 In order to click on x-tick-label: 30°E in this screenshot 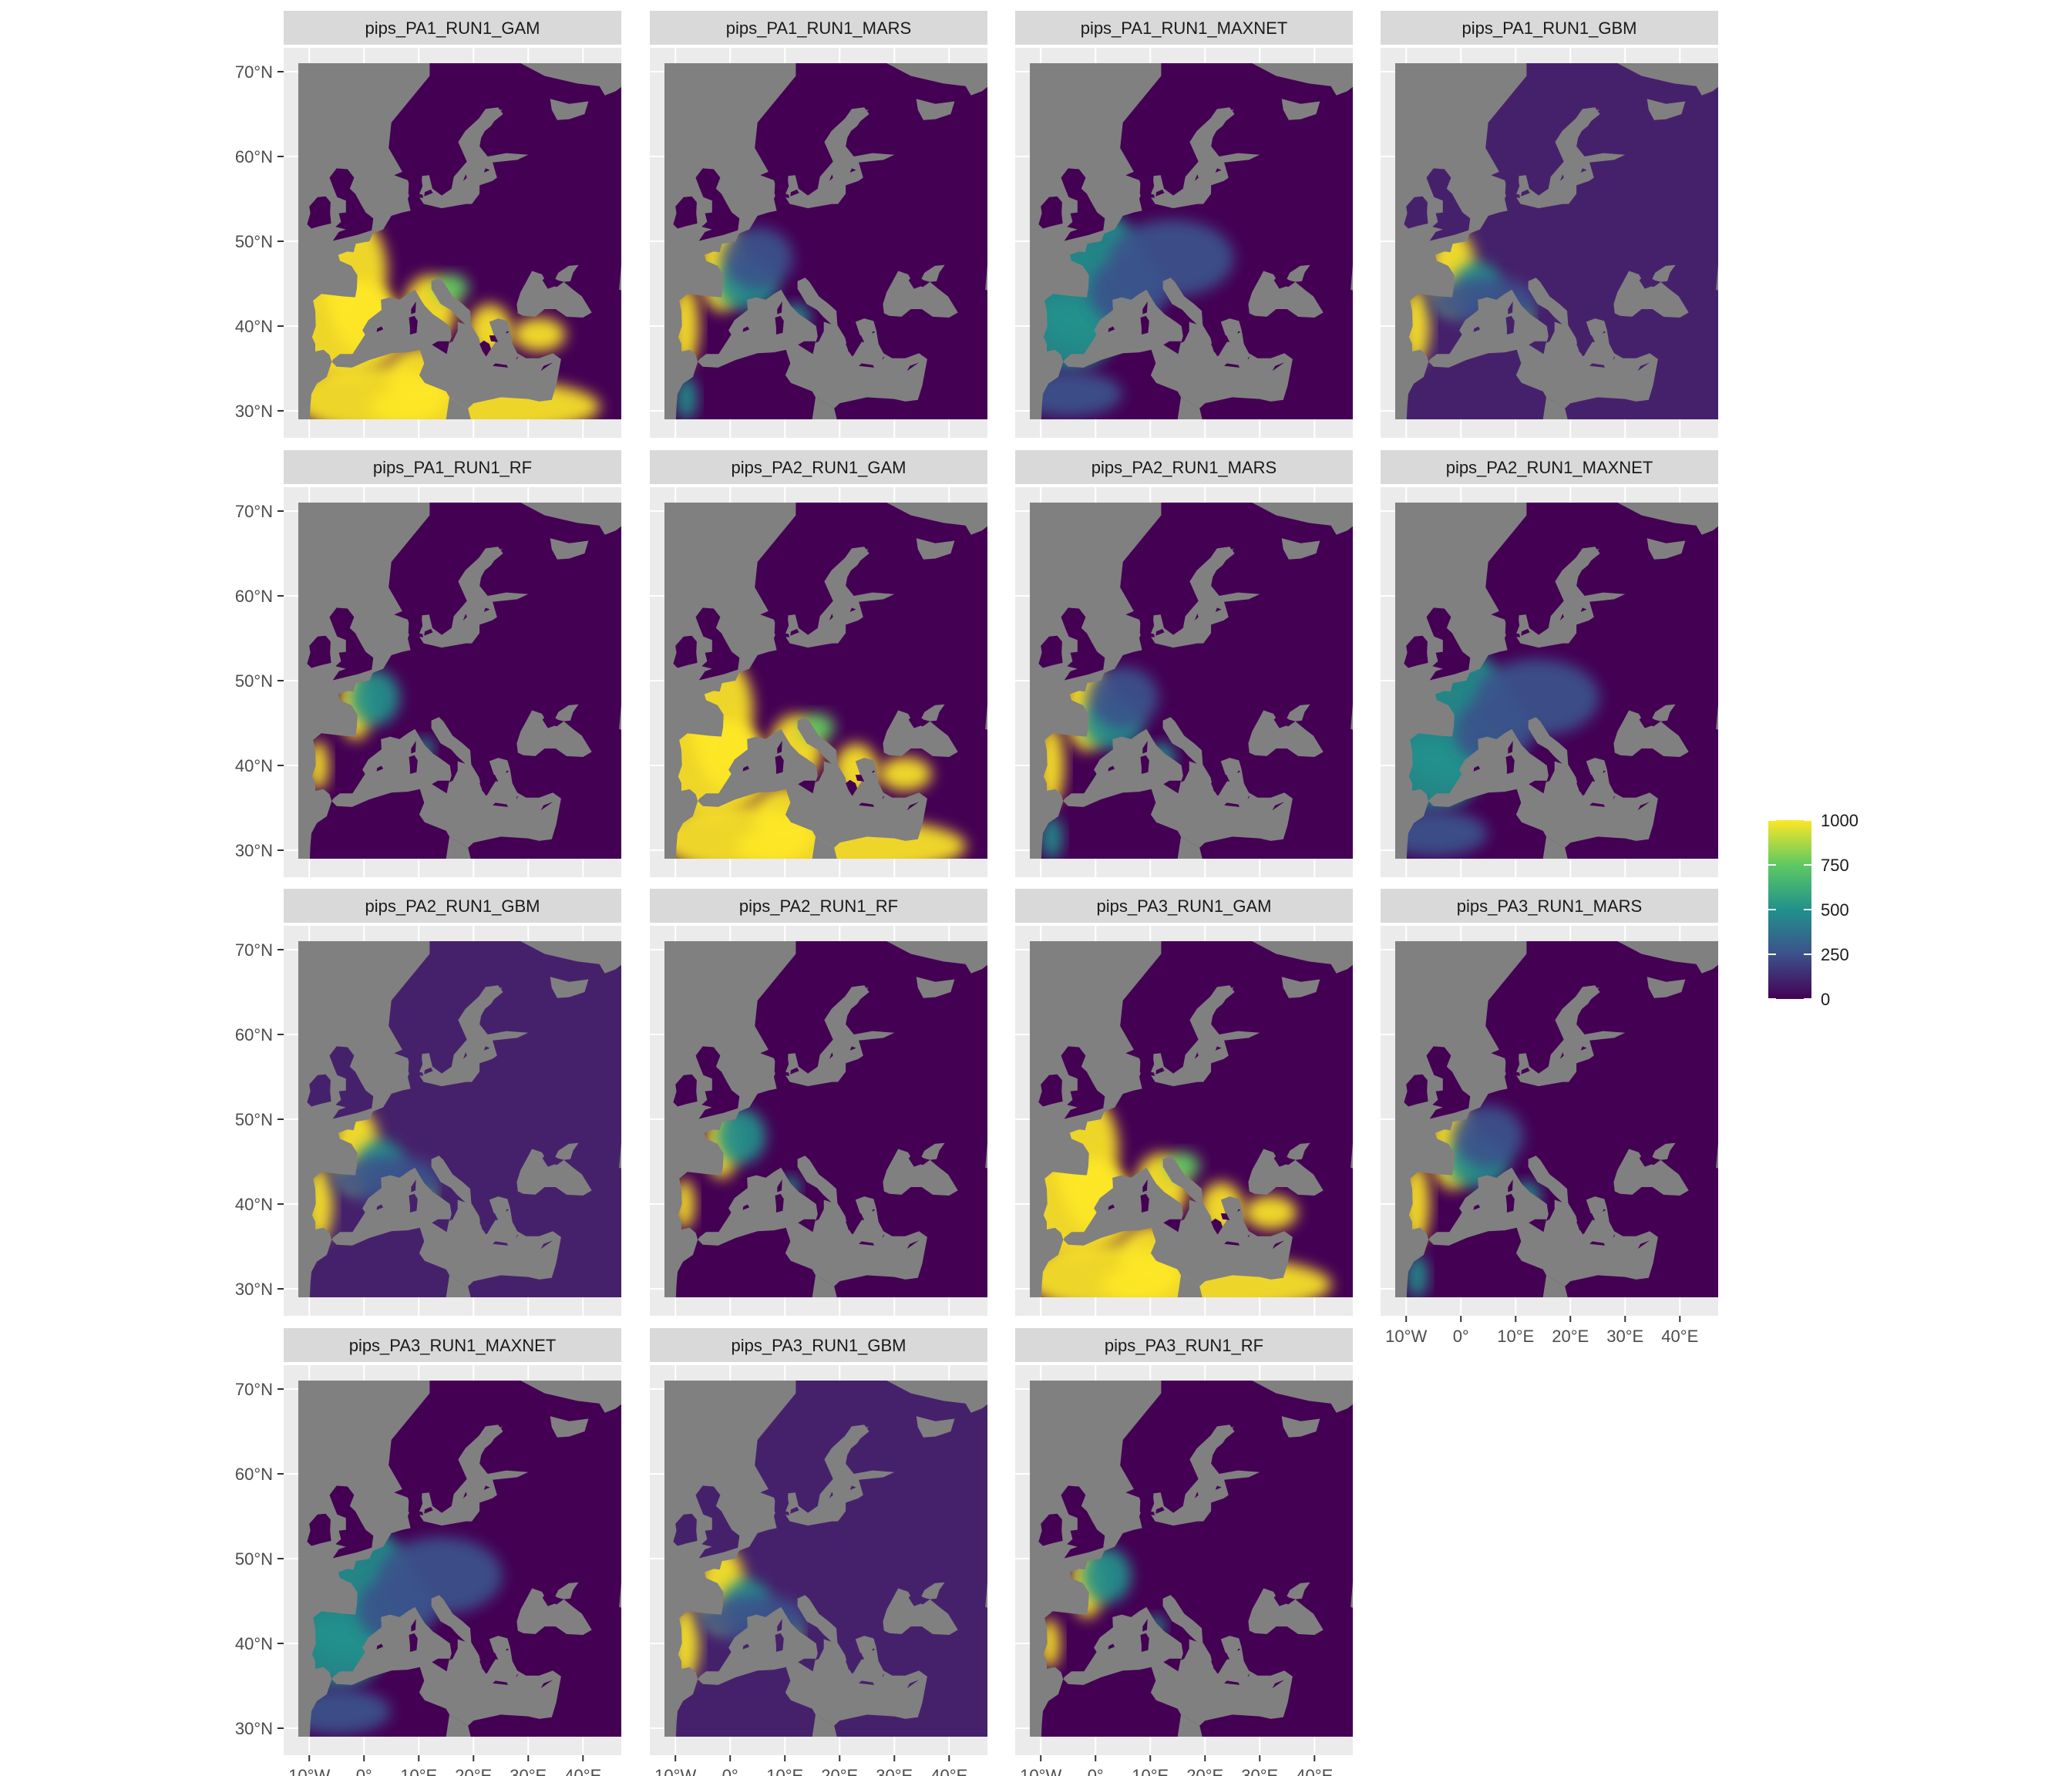, I will do `click(895, 1771)`.